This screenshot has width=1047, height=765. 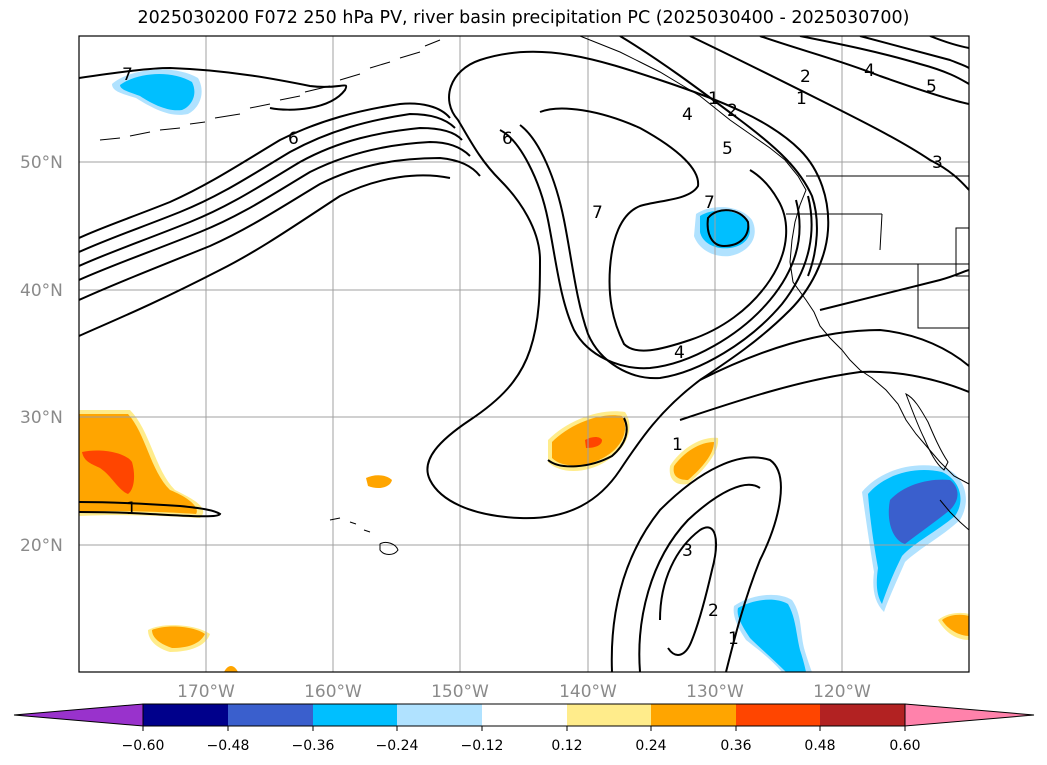 I want to click on baja-california, so click(x=927, y=431).